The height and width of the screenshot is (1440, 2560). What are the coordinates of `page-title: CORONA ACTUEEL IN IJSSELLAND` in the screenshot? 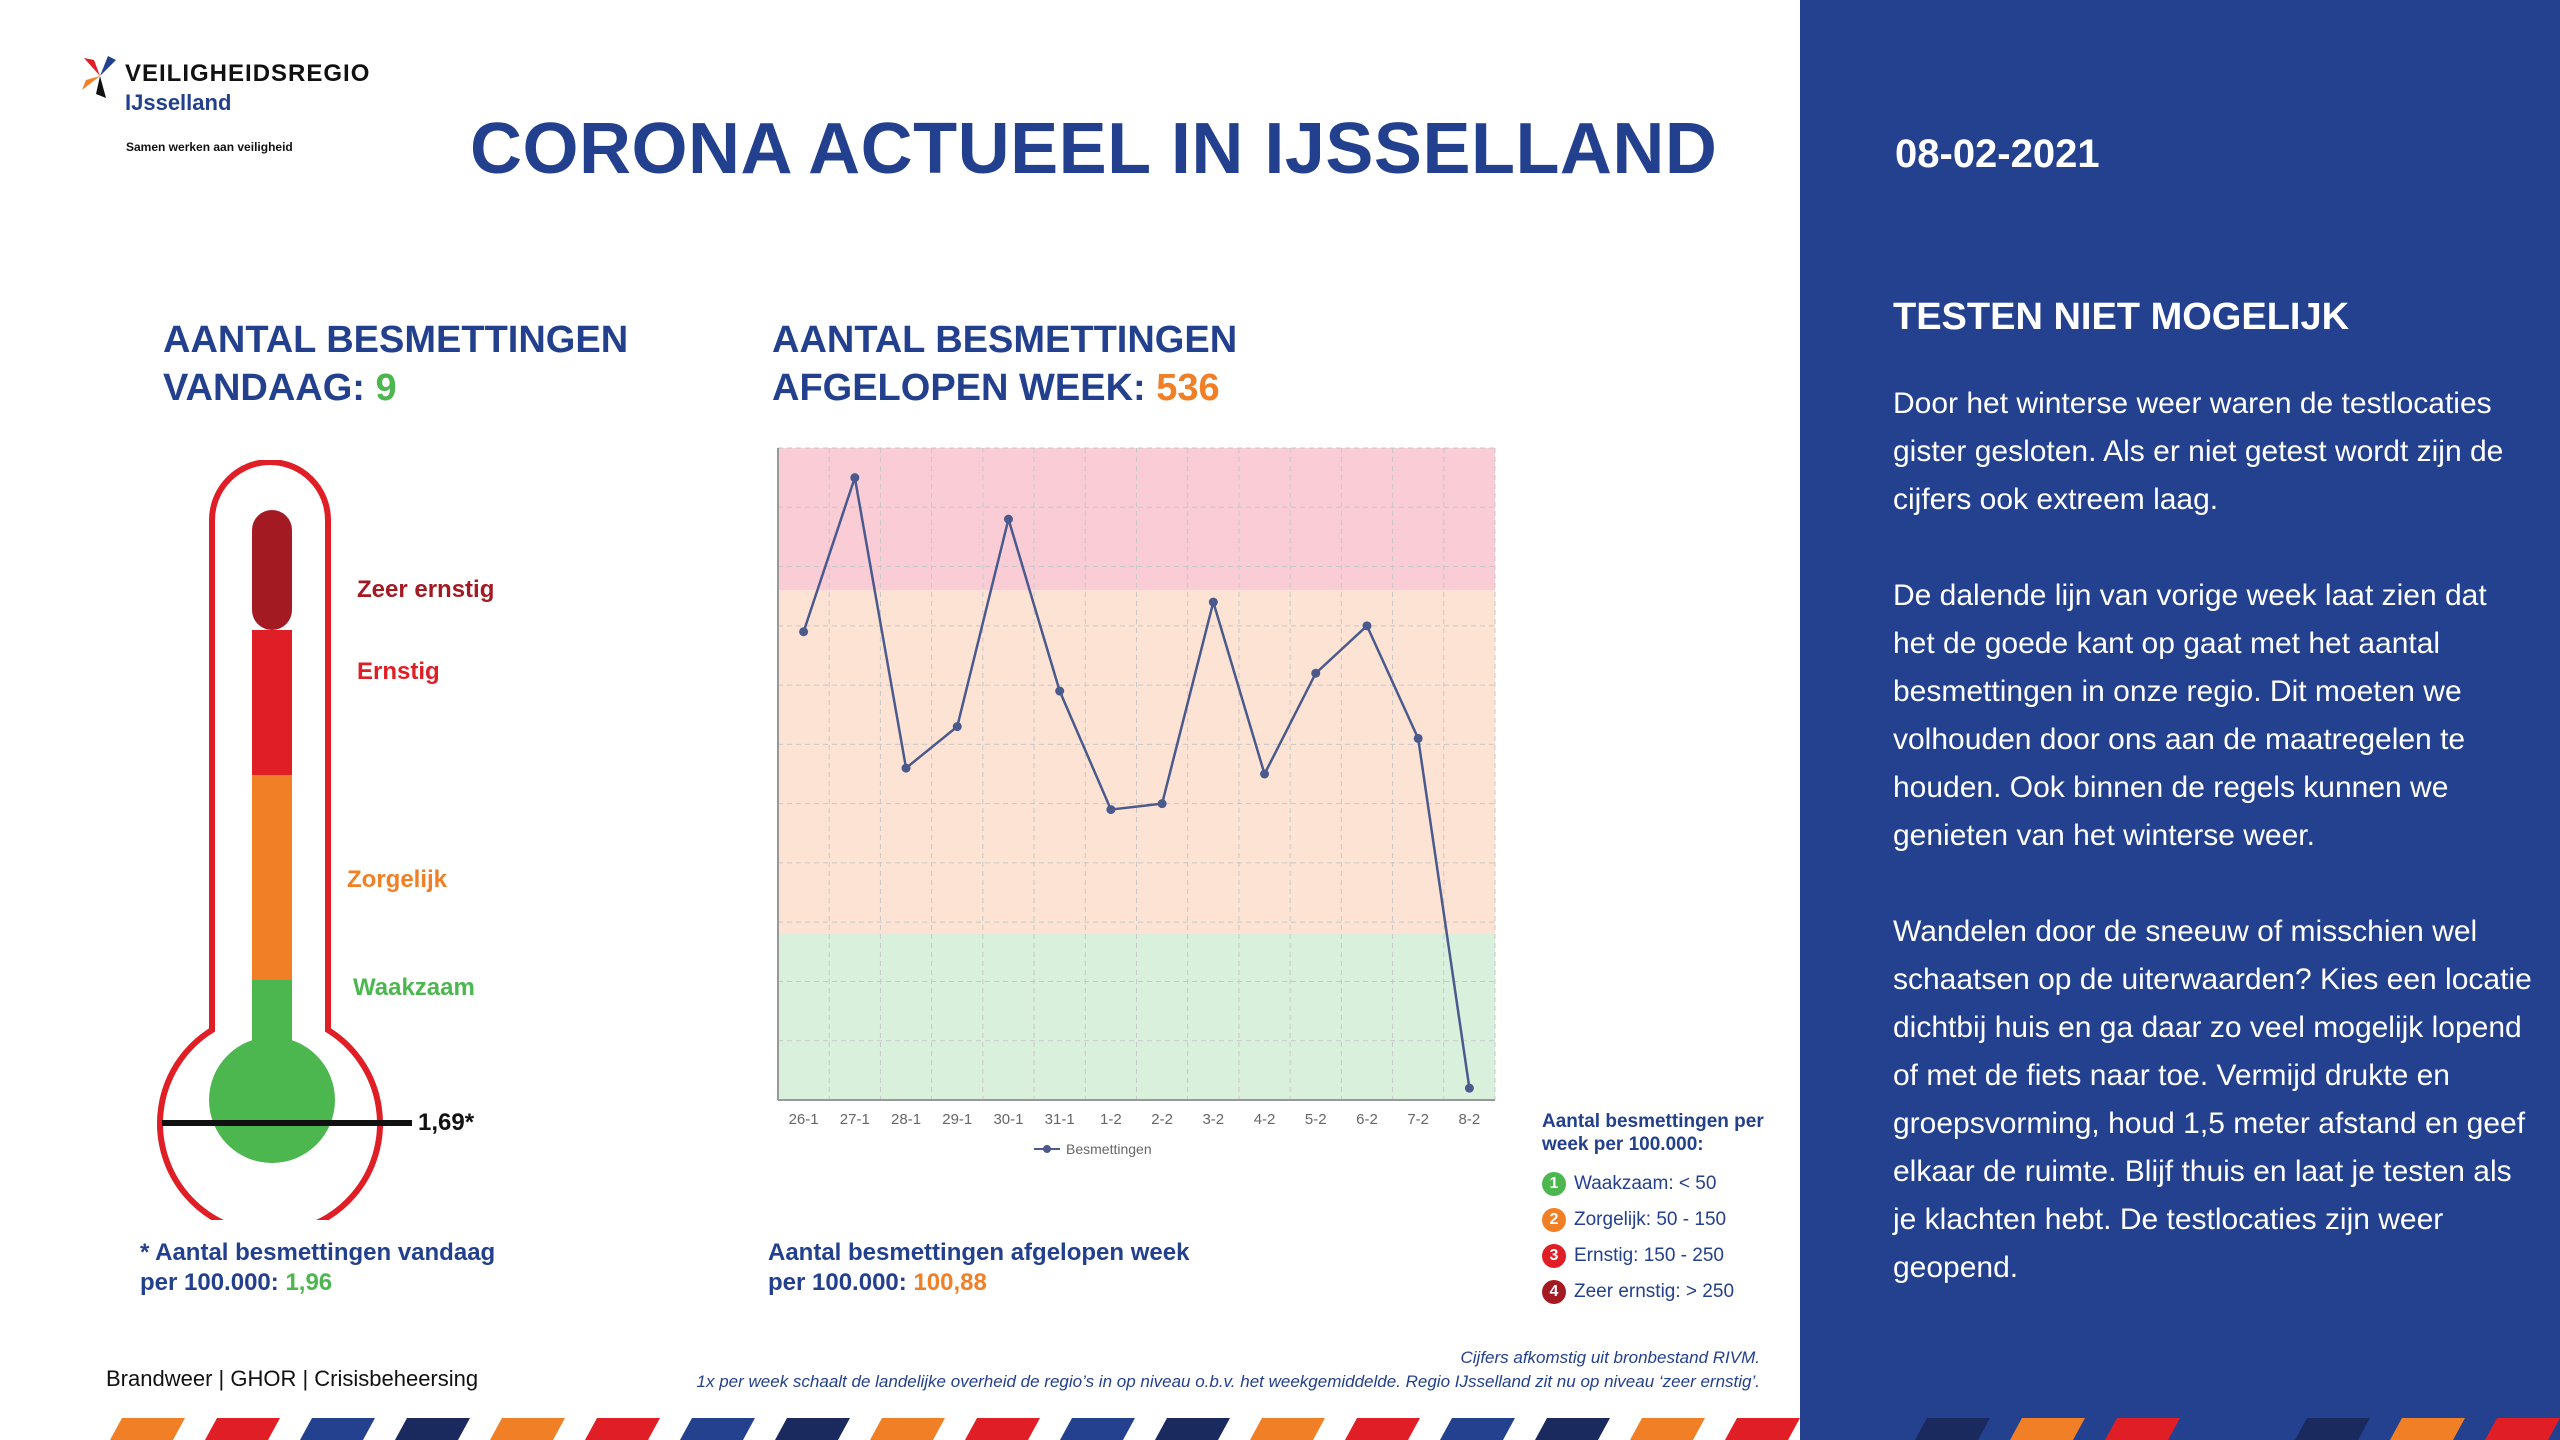 It's located at (1094, 149).